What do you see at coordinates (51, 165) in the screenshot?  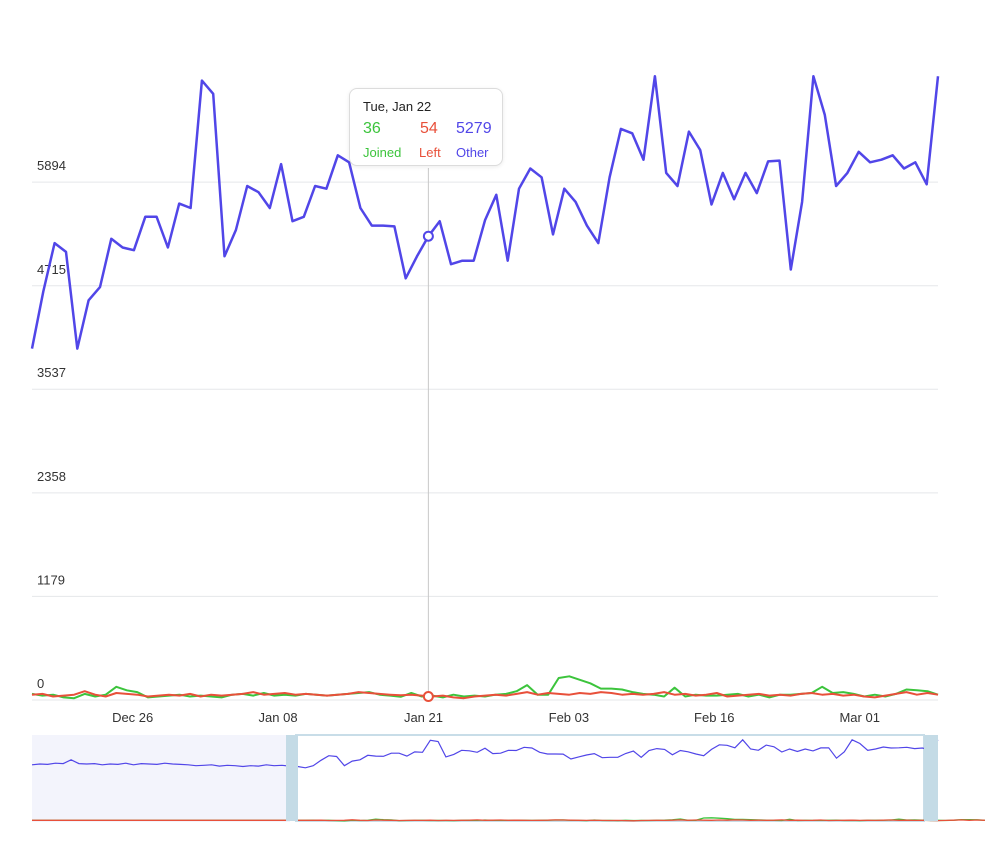 I see `y-tick-label: 5894` at bounding box center [51, 165].